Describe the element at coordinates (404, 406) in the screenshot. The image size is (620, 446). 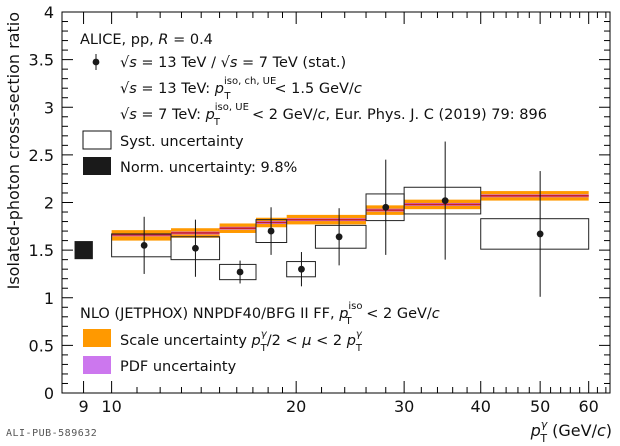
I see `x-tick-label: 30` at that location.